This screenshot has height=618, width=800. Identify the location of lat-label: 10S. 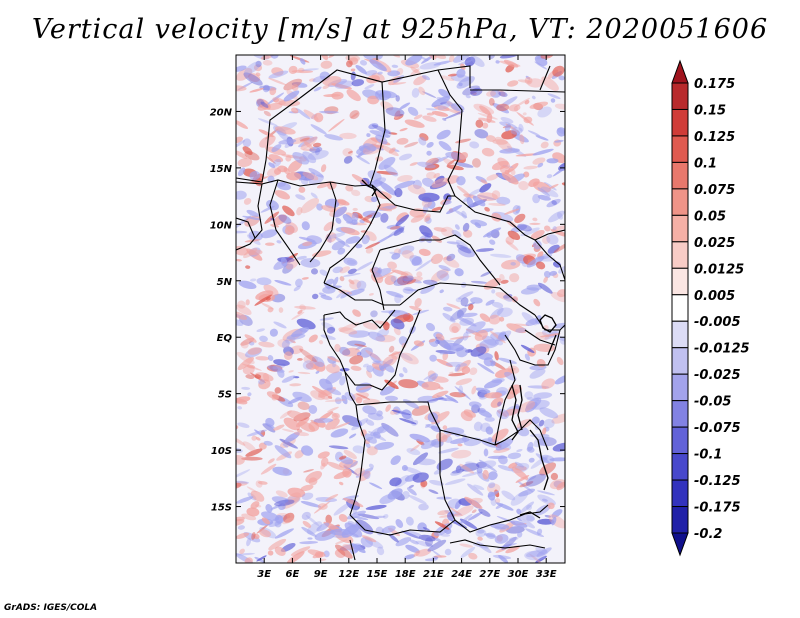
(221, 451).